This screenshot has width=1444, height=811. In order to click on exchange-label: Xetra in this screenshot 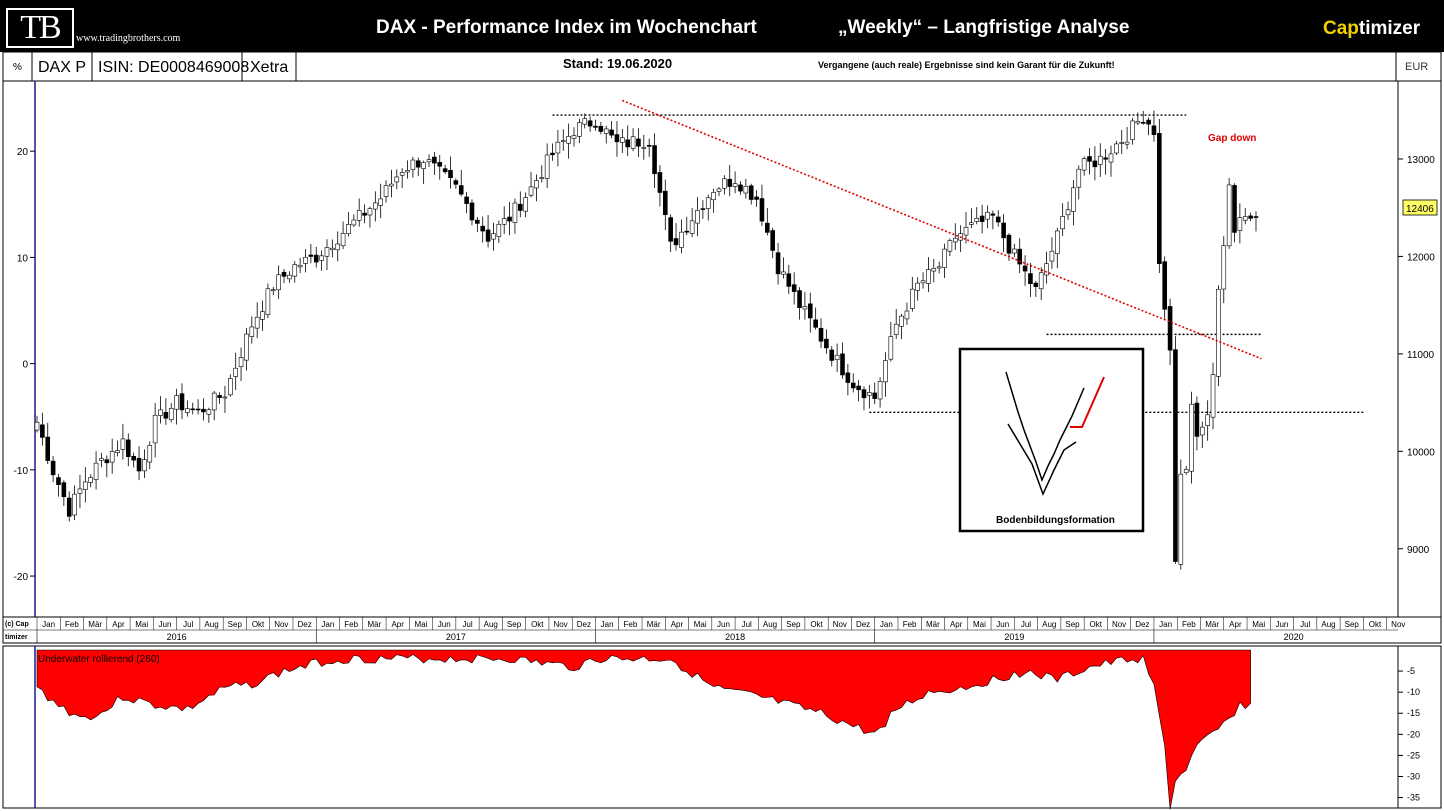, I will do `click(269, 67)`.